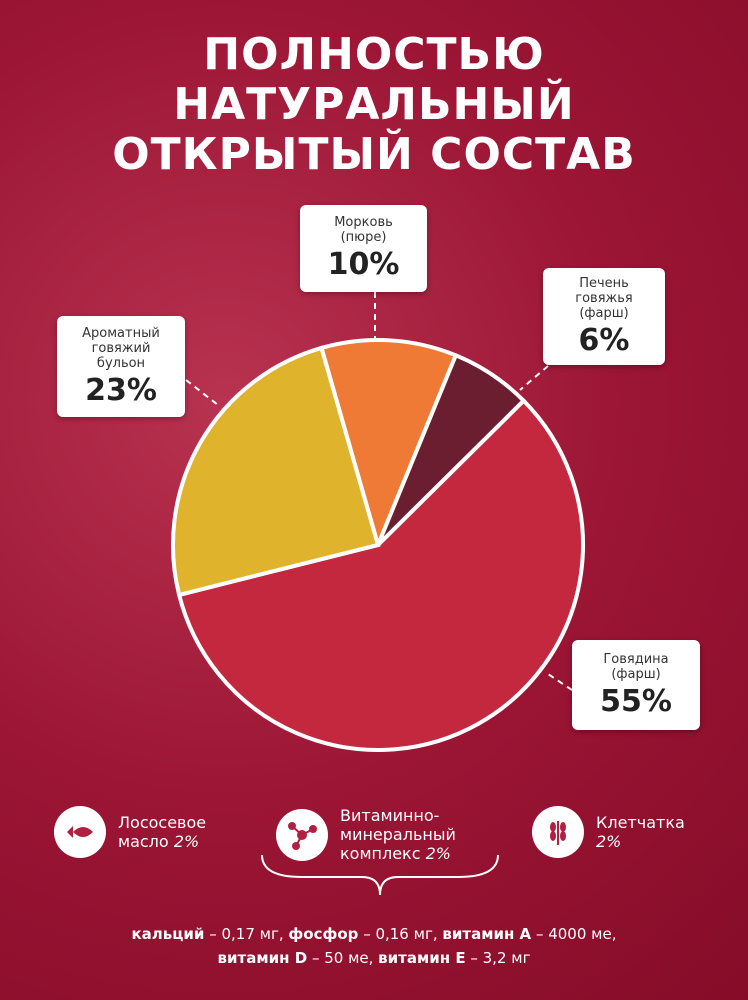 The height and width of the screenshot is (1000, 748). Describe the element at coordinates (323, 934) in the screenshot. I see `nutrient-name: фосфор` at that location.